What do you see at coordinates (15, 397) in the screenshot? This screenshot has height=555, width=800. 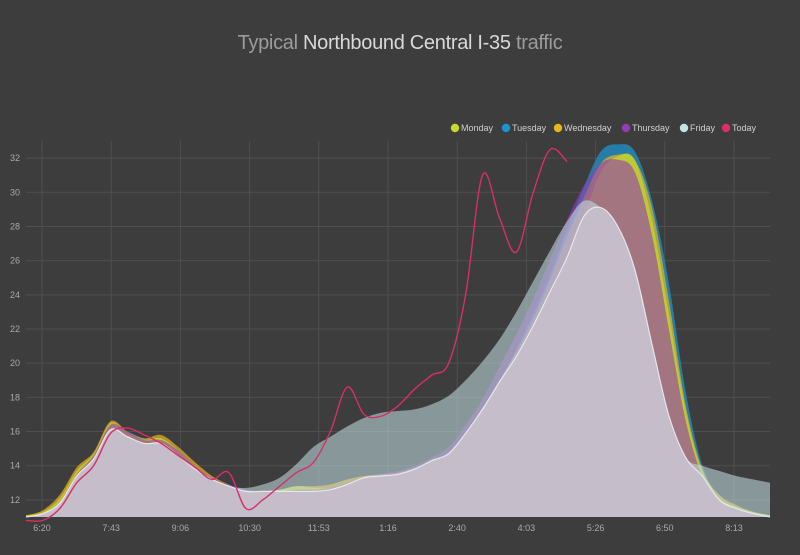 I see `y-tick-label: 18` at bounding box center [15, 397].